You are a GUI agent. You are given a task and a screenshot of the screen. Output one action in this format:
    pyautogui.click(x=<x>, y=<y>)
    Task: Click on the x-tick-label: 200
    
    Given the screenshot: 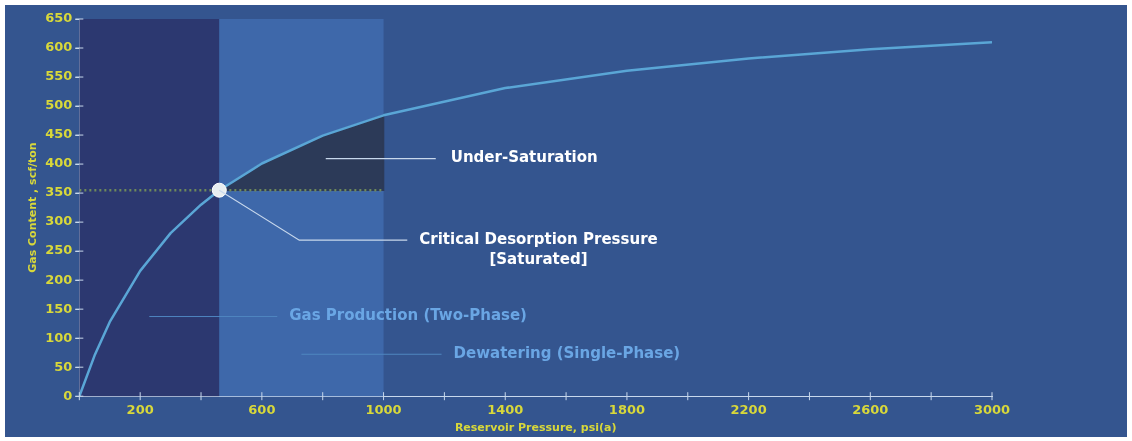 What is the action you would take?
    pyautogui.click(x=140, y=410)
    